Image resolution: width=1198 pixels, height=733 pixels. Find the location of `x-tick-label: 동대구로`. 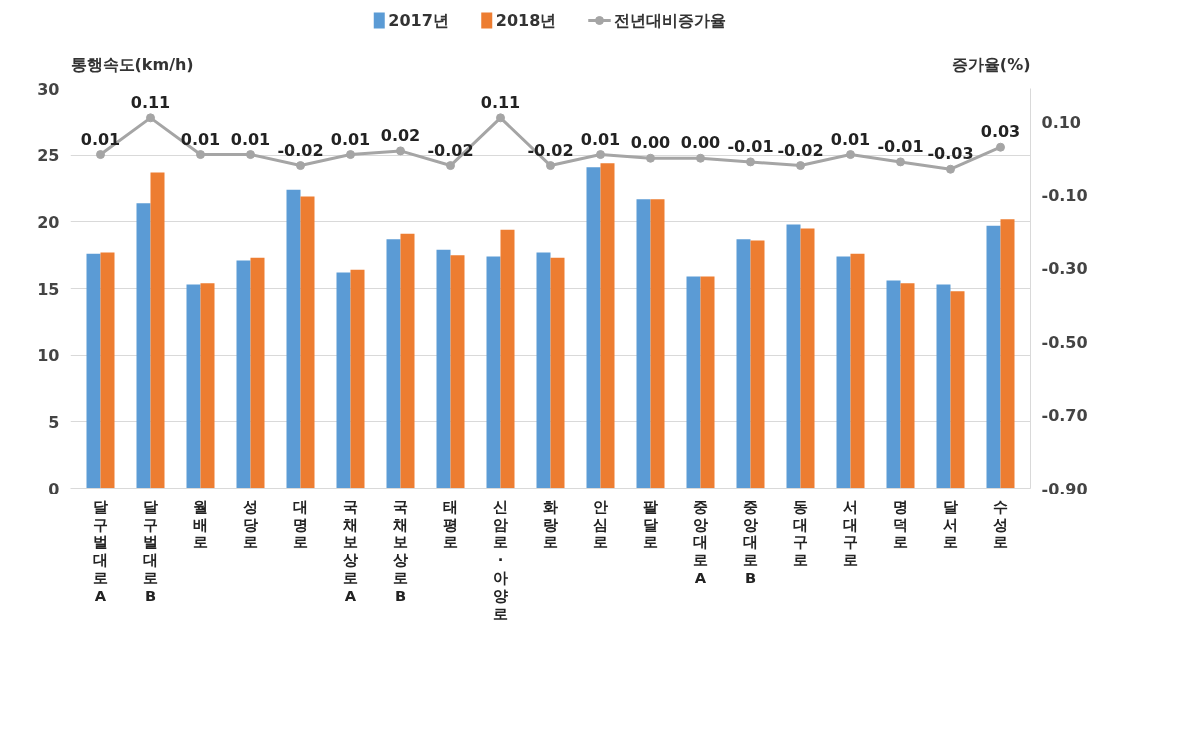

x-tick-label: 동대구로 is located at coordinates (800, 533).